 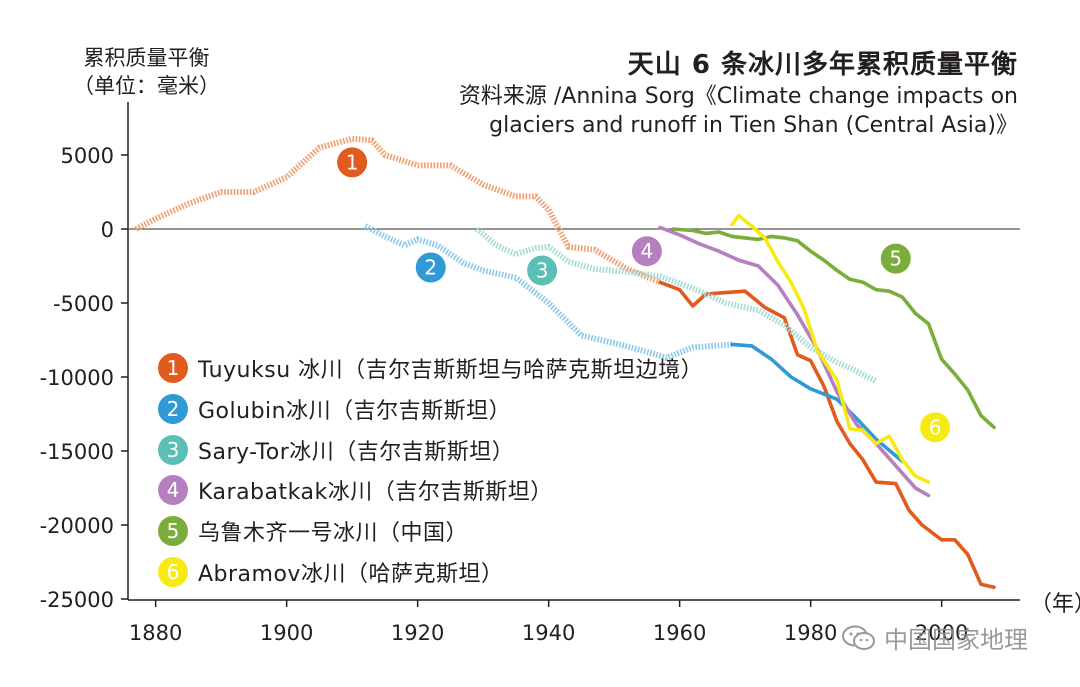 I want to click on legend-item-1: 1 Tuyuksu 冰川（吉尔吉斯斯坦与哈萨克斯坦边境）, so click(x=430, y=368).